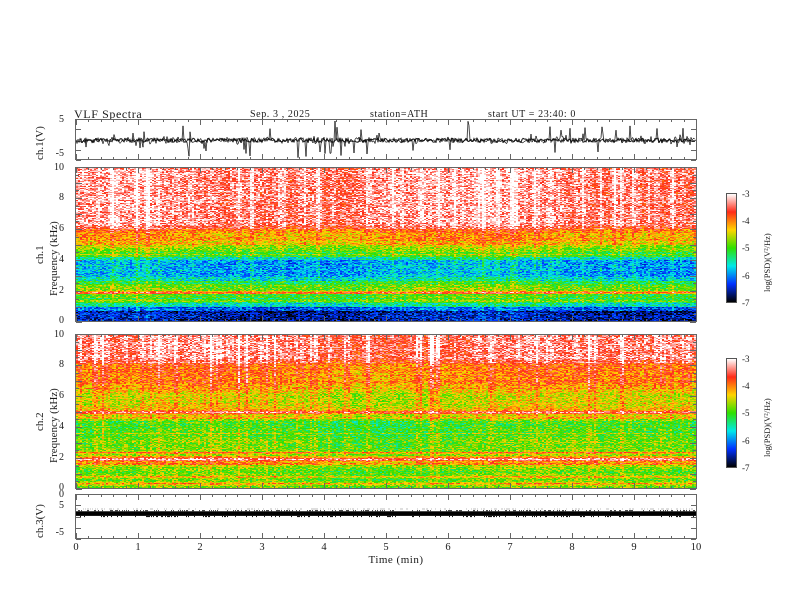 This screenshot has height=612, width=792. What do you see at coordinates (324, 547) in the screenshot?
I see `x-axis-tick-4: 4` at bounding box center [324, 547].